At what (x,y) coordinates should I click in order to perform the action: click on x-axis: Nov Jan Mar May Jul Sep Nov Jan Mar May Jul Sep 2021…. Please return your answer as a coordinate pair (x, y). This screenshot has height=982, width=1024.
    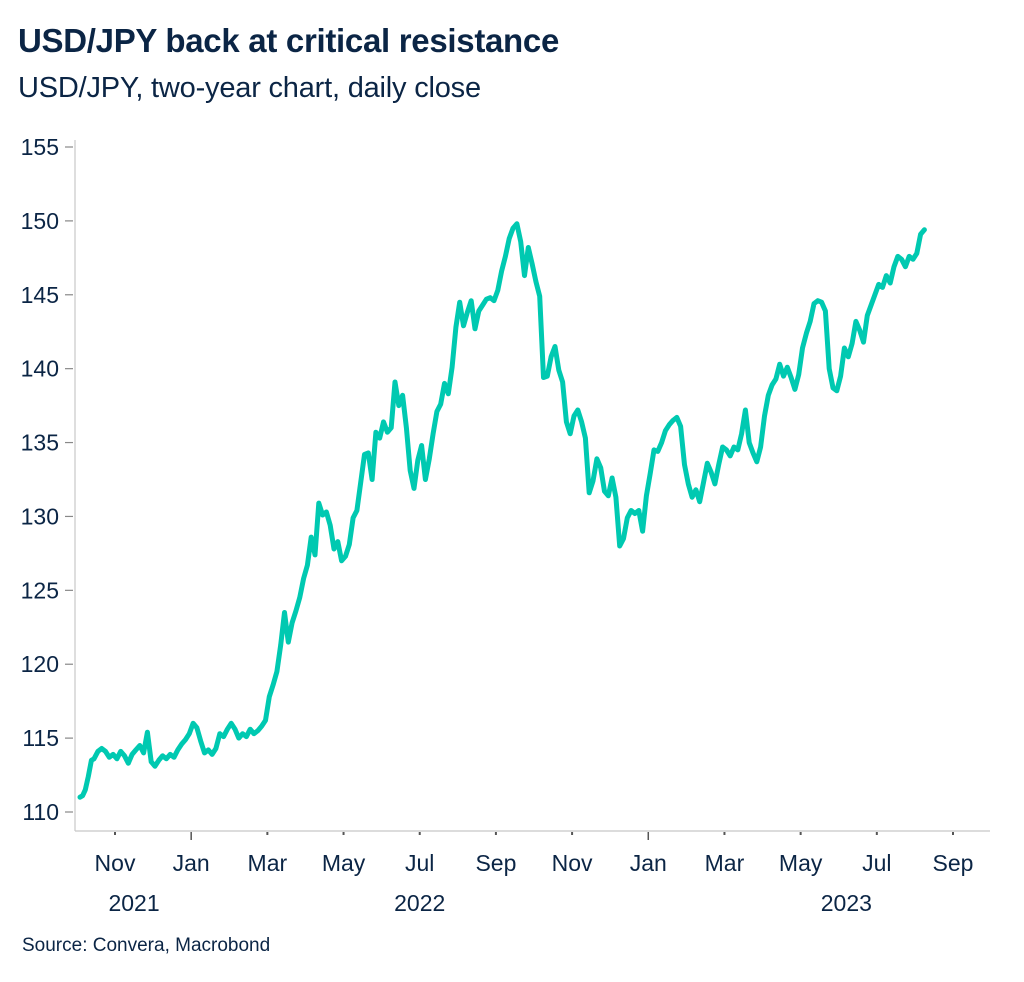
    Looking at the image, I should click on (532, 873).